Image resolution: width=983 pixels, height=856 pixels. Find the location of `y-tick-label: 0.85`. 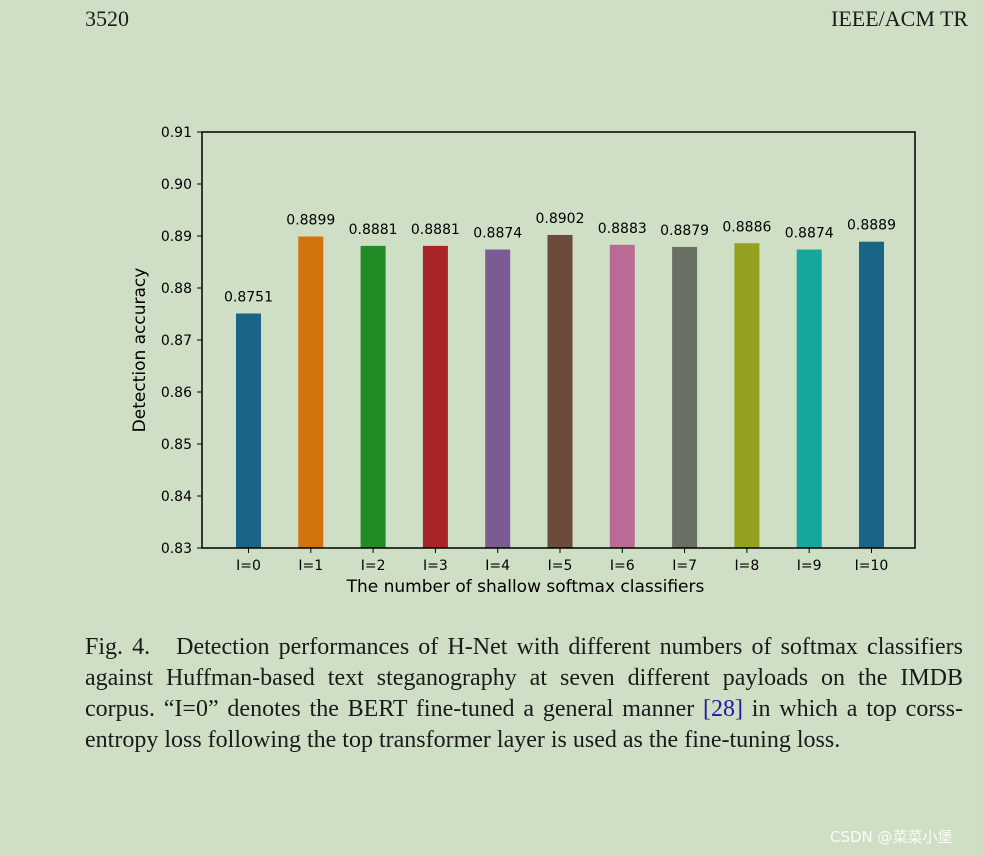

y-tick-label: 0.85 is located at coordinates (176, 445).